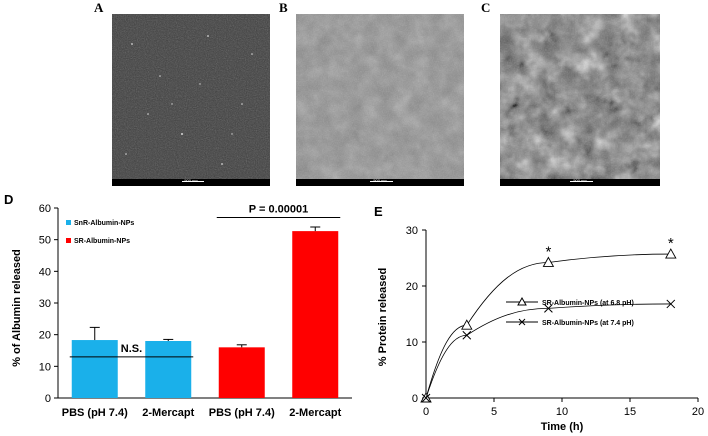 The image size is (708, 436). I want to click on y-tick-label-d: 0, so click(48, 399).